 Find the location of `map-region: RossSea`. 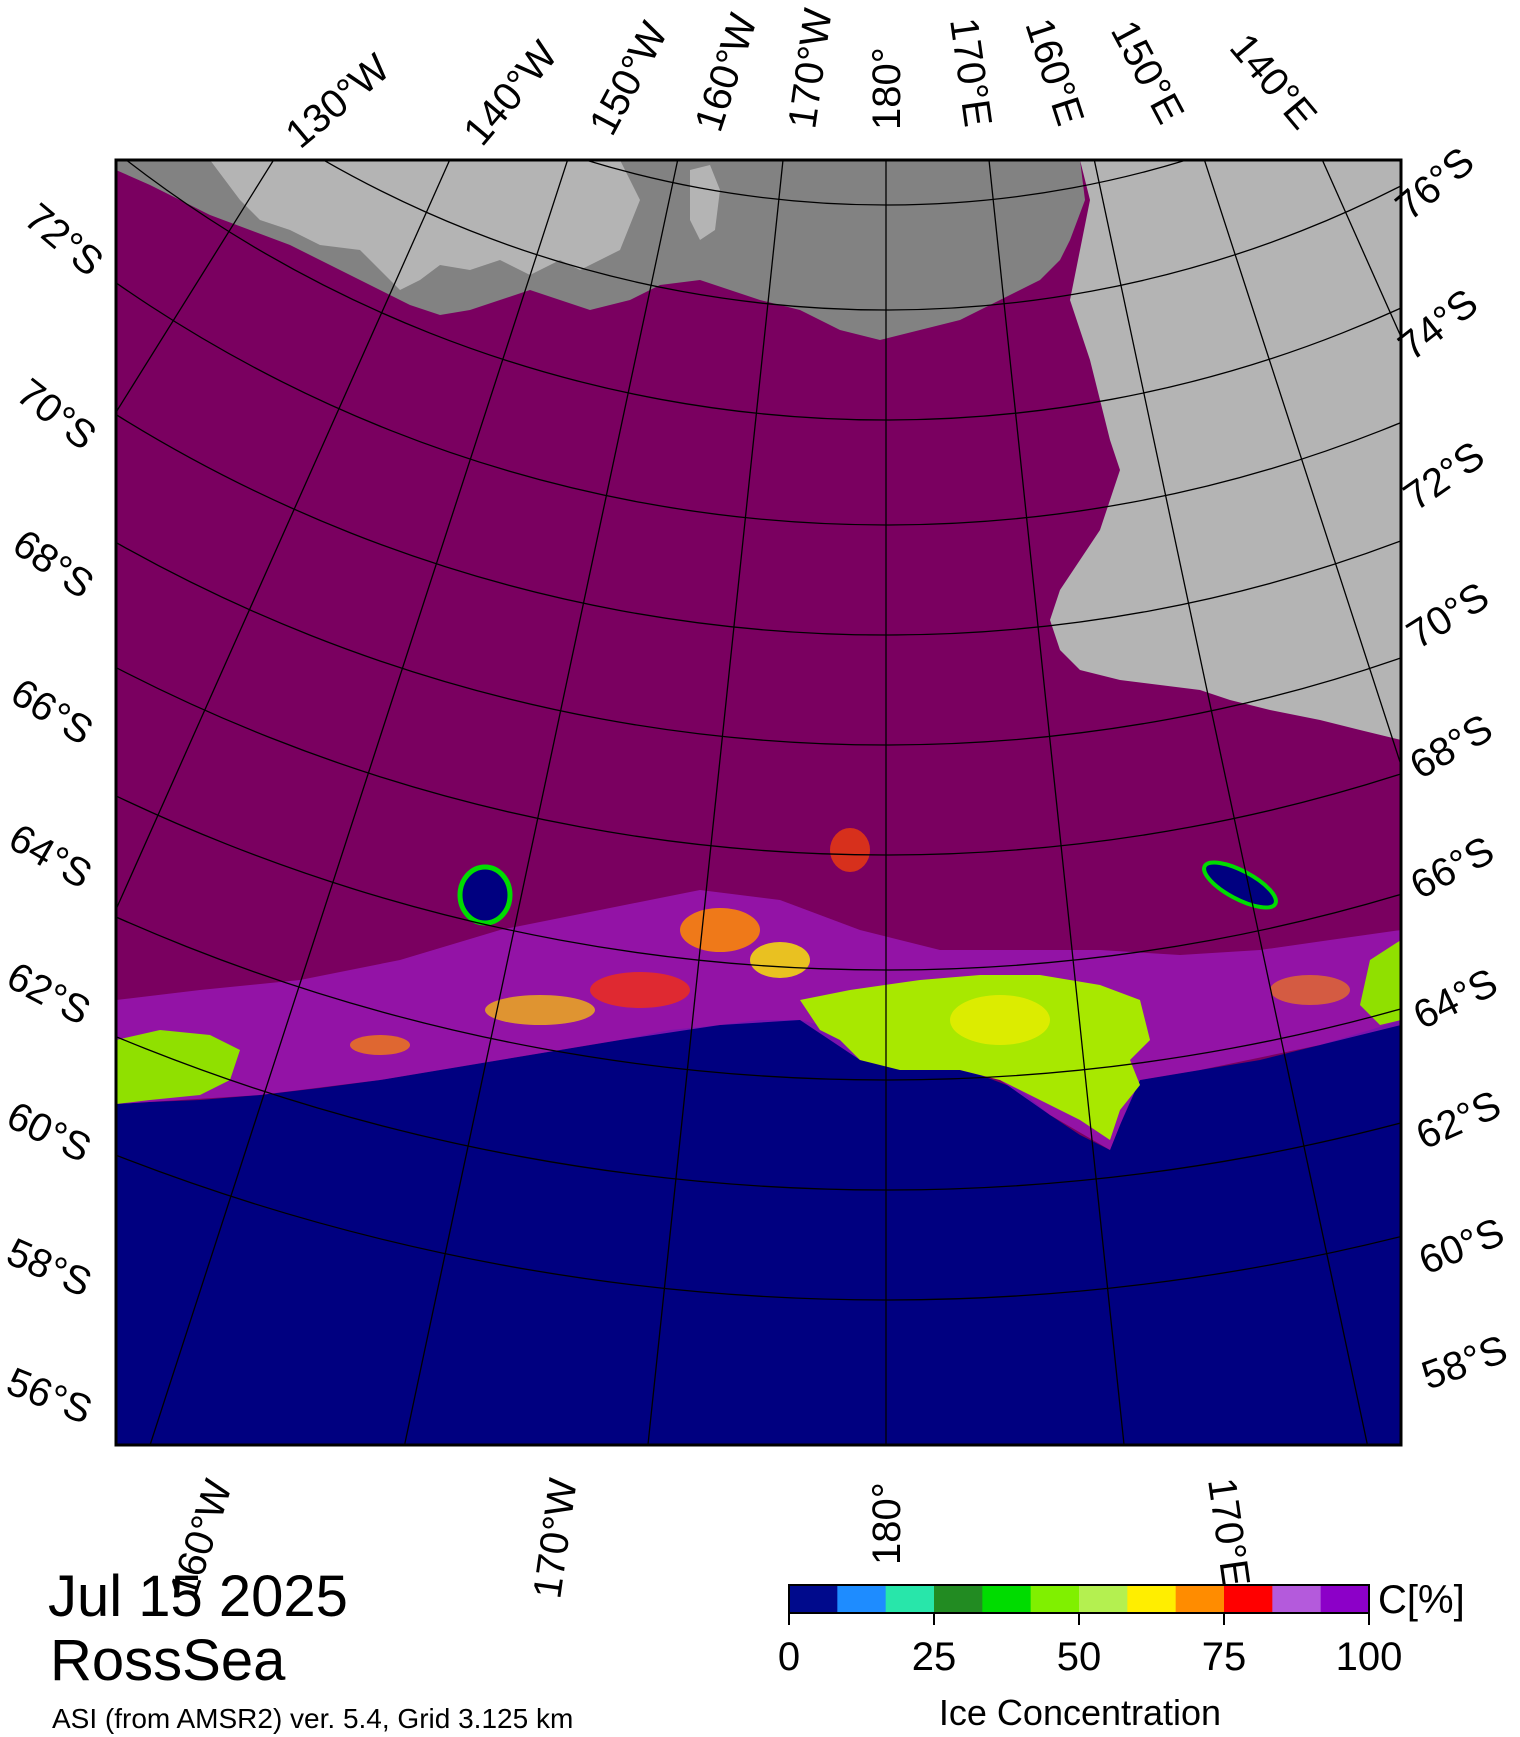

map-region: RossSea is located at coordinates (168, 1660).